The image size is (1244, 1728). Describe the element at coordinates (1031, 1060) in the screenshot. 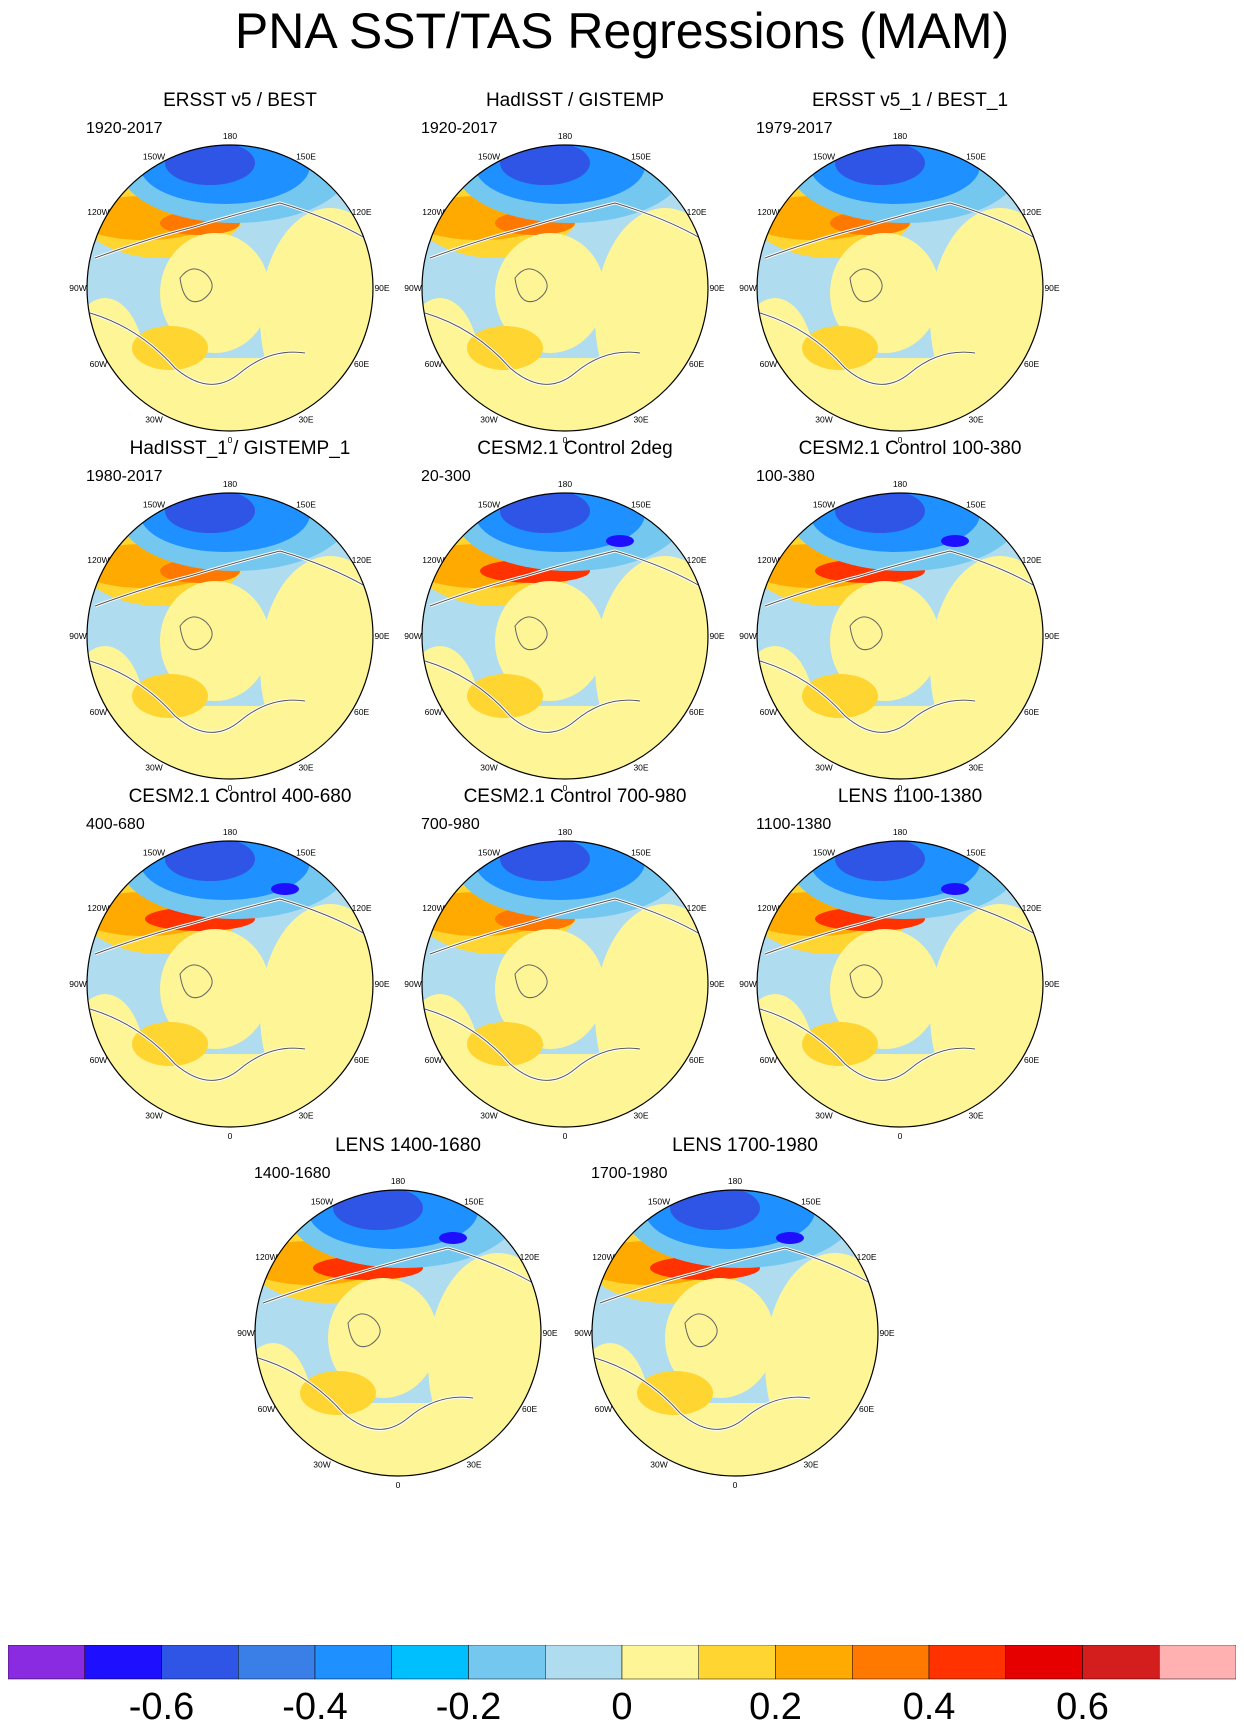

I see `longitude-label: 60E` at that location.